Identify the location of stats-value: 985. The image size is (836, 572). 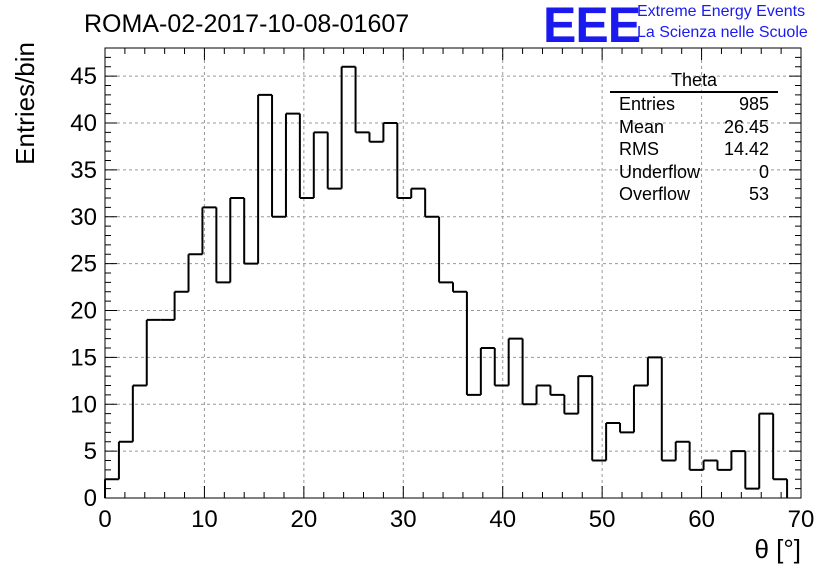
(753, 104).